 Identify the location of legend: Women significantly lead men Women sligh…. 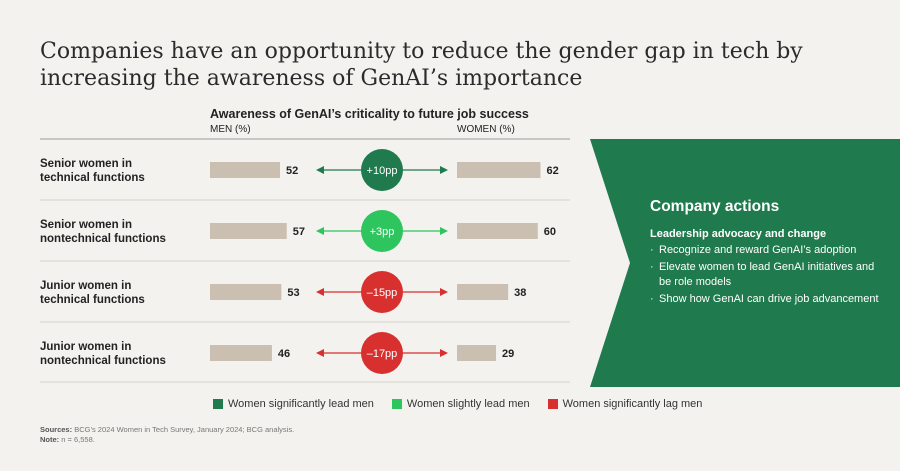
(457, 404).